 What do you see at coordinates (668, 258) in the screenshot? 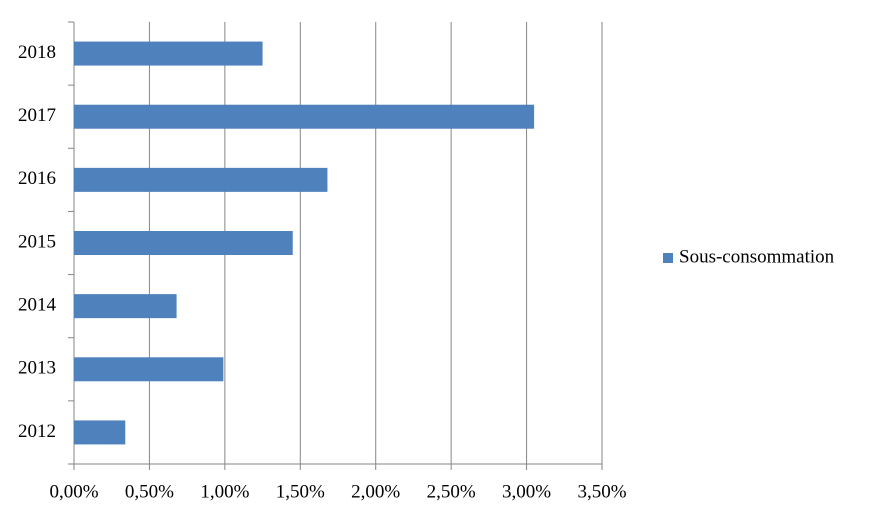
I see `legend-swatch` at bounding box center [668, 258].